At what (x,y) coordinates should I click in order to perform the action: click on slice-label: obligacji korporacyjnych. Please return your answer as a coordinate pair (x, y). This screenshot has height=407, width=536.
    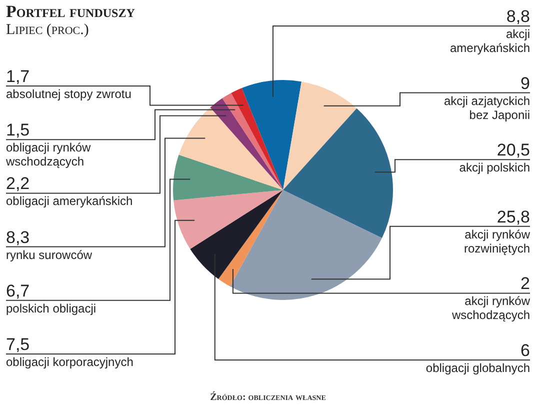
    Looking at the image, I should click on (70, 362).